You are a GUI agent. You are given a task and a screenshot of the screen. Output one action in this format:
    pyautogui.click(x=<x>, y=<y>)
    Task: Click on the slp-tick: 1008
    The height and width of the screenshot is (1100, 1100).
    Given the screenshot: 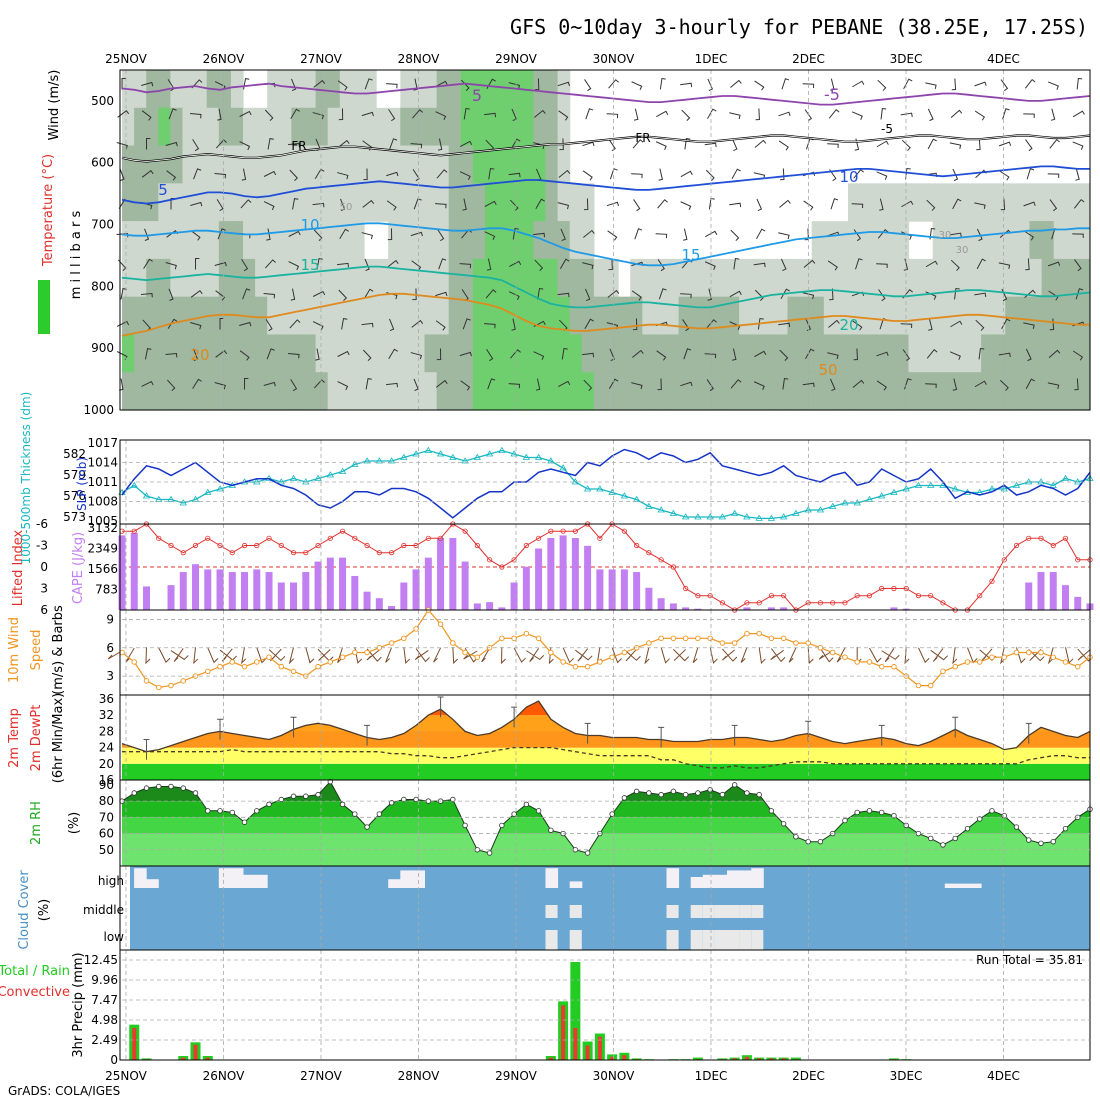 What is the action you would take?
    pyautogui.click(x=102, y=502)
    